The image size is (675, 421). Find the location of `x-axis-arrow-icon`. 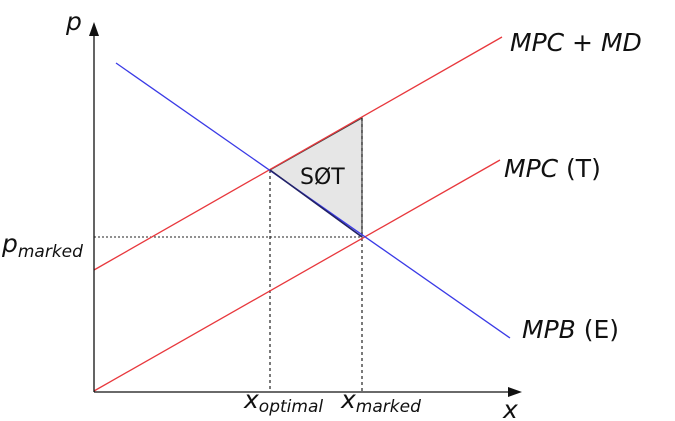

x-axis-arrow-icon is located at coordinates (515, 392).